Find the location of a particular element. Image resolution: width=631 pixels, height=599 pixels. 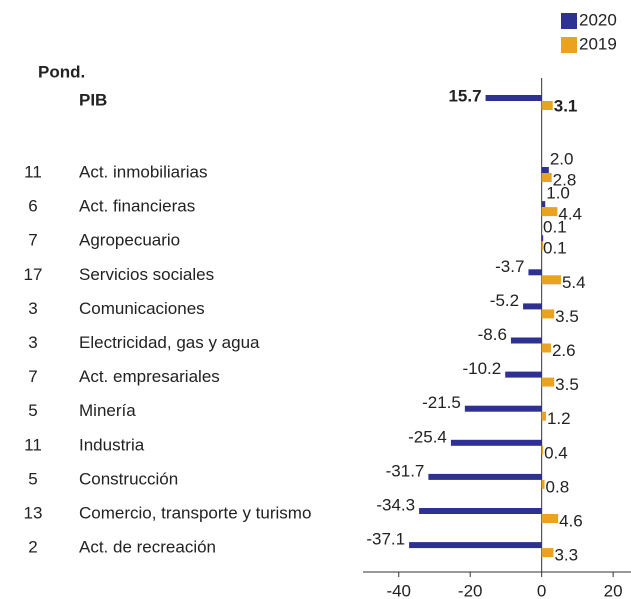

value-label: -8.6 is located at coordinates (492, 334).